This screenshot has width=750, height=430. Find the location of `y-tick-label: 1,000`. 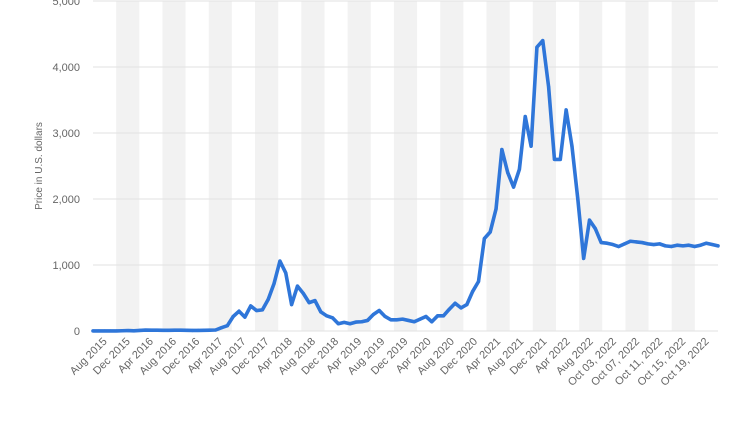

y-tick-label: 1,000 is located at coordinates (66, 266).